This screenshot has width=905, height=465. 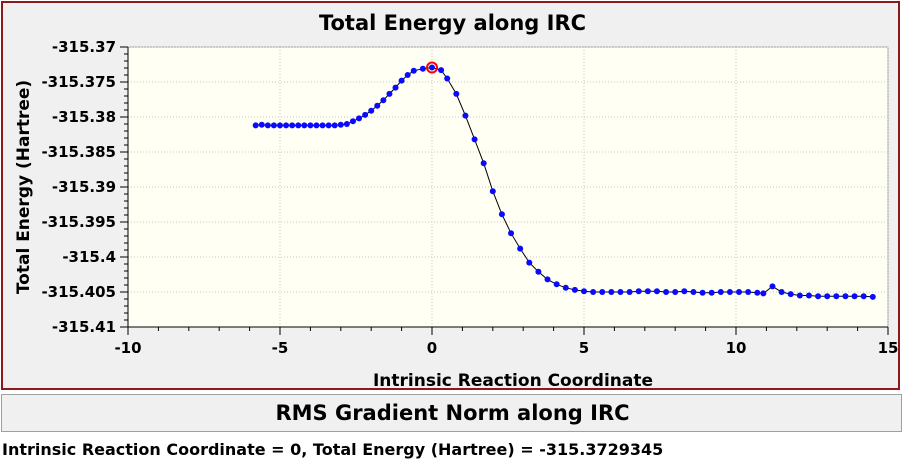 What do you see at coordinates (513, 381) in the screenshot?
I see `x-axis-label: Intrinsic Reaction Coordinate` at bounding box center [513, 381].